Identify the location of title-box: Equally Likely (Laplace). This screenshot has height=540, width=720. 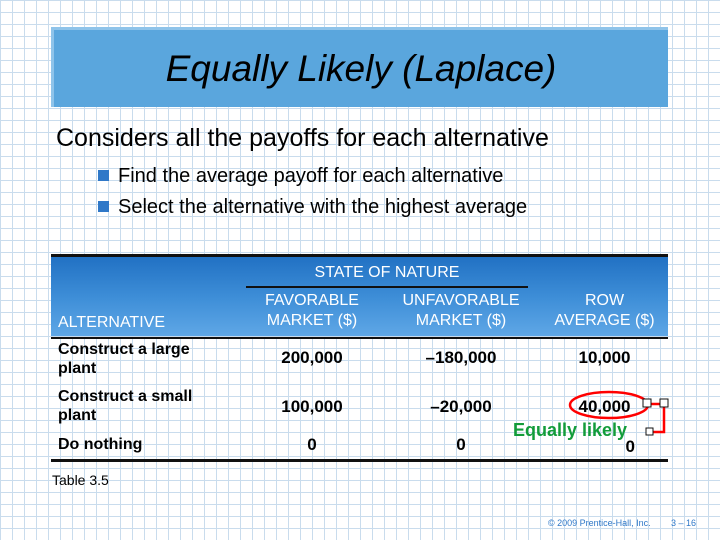
(359, 67).